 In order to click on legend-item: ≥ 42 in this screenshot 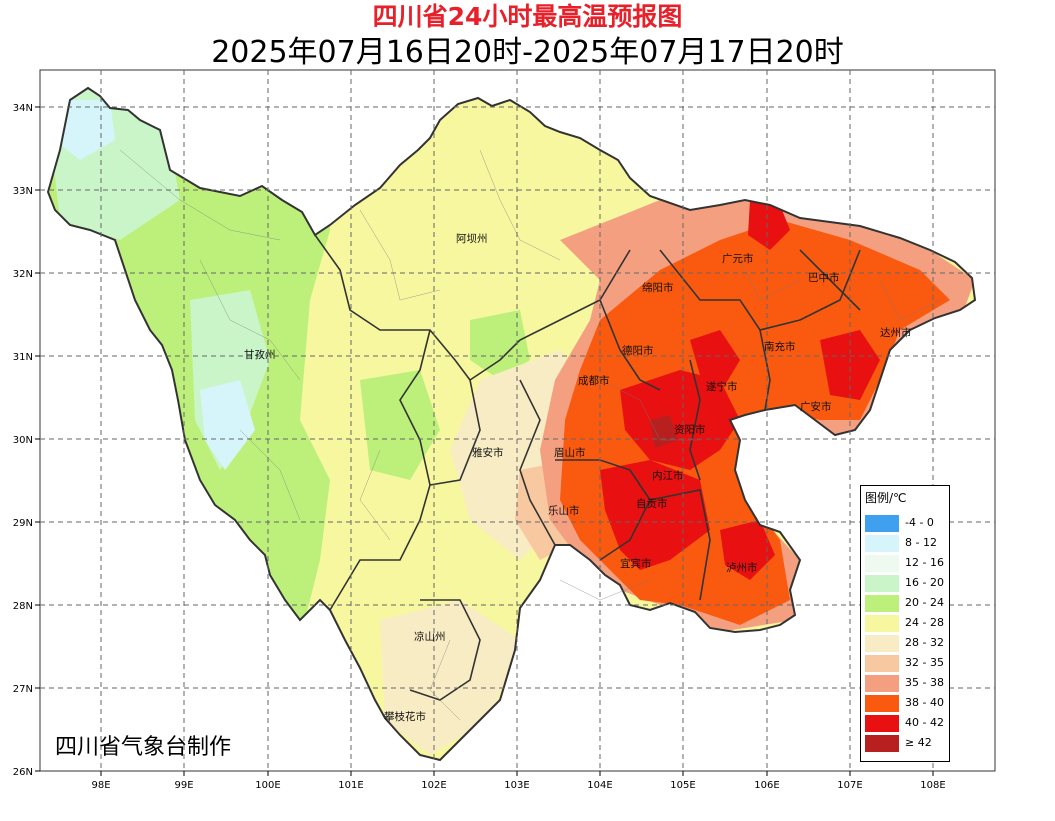, I will do `click(907, 743)`.